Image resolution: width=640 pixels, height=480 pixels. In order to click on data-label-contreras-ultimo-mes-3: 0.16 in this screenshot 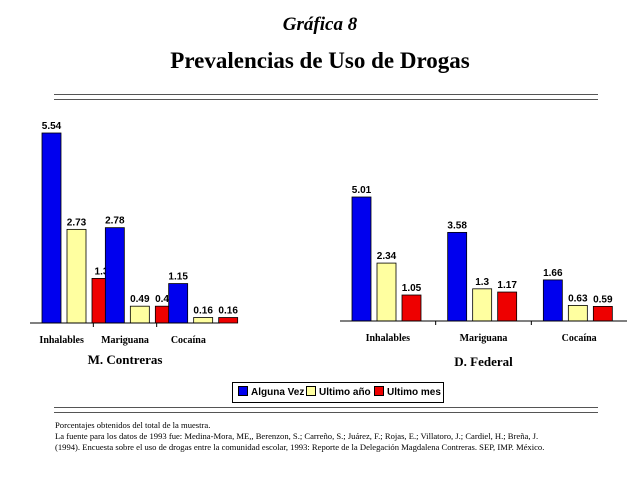, I will do `click(228, 311)`.